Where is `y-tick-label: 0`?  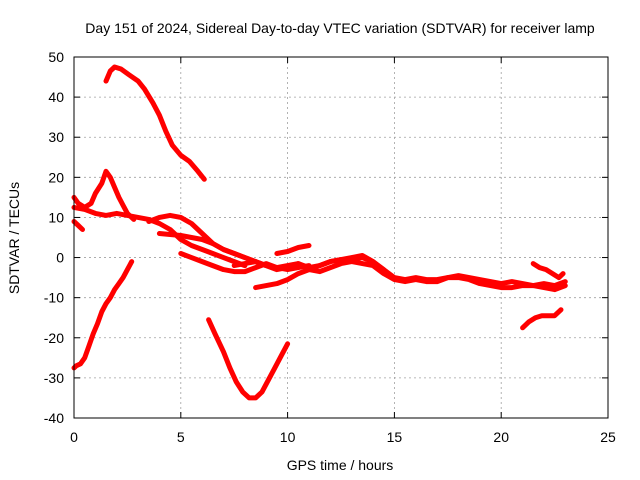 y-tick-label: 0 is located at coordinates (60, 258).